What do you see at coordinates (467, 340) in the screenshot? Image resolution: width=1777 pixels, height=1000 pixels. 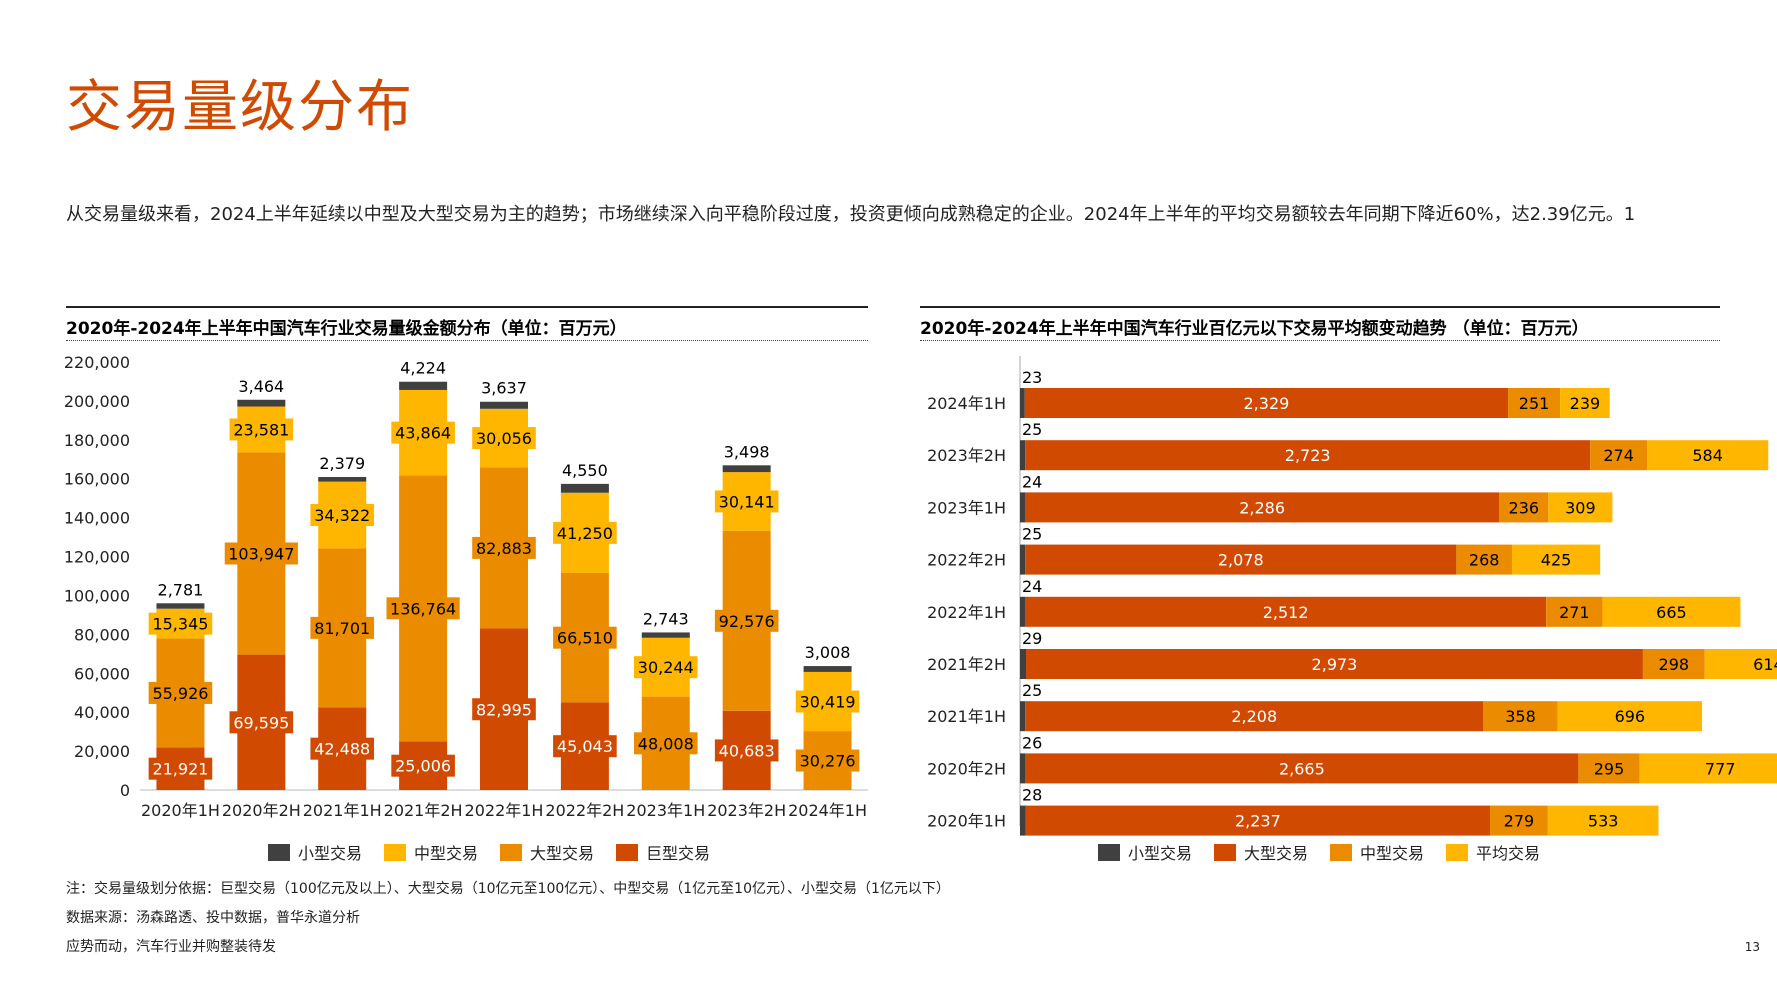 I see `left-chart-dotted-rule` at bounding box center [467, 340].